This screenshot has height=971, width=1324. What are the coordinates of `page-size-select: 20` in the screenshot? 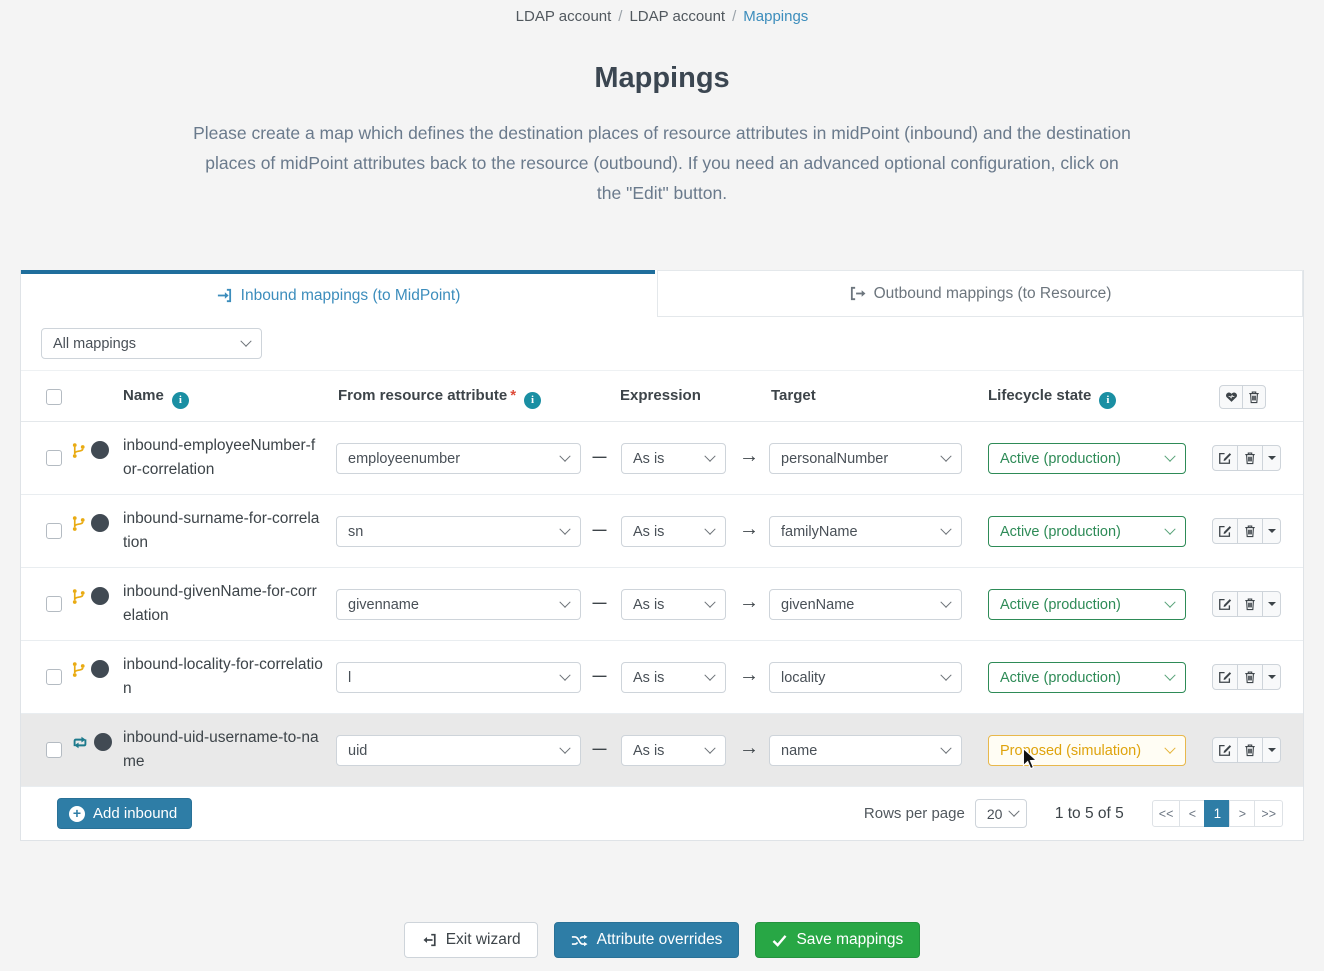 It's located at (1000, 813).